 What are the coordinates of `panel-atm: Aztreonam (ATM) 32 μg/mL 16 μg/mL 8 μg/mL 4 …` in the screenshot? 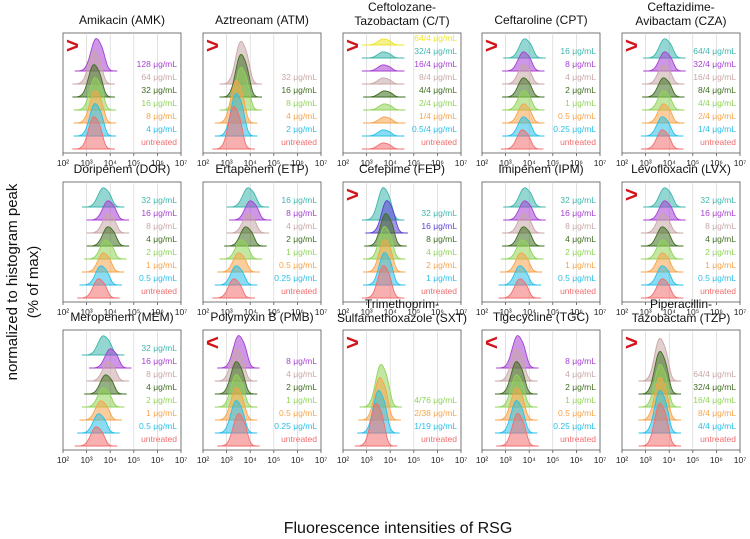 It's located at (262, 90).